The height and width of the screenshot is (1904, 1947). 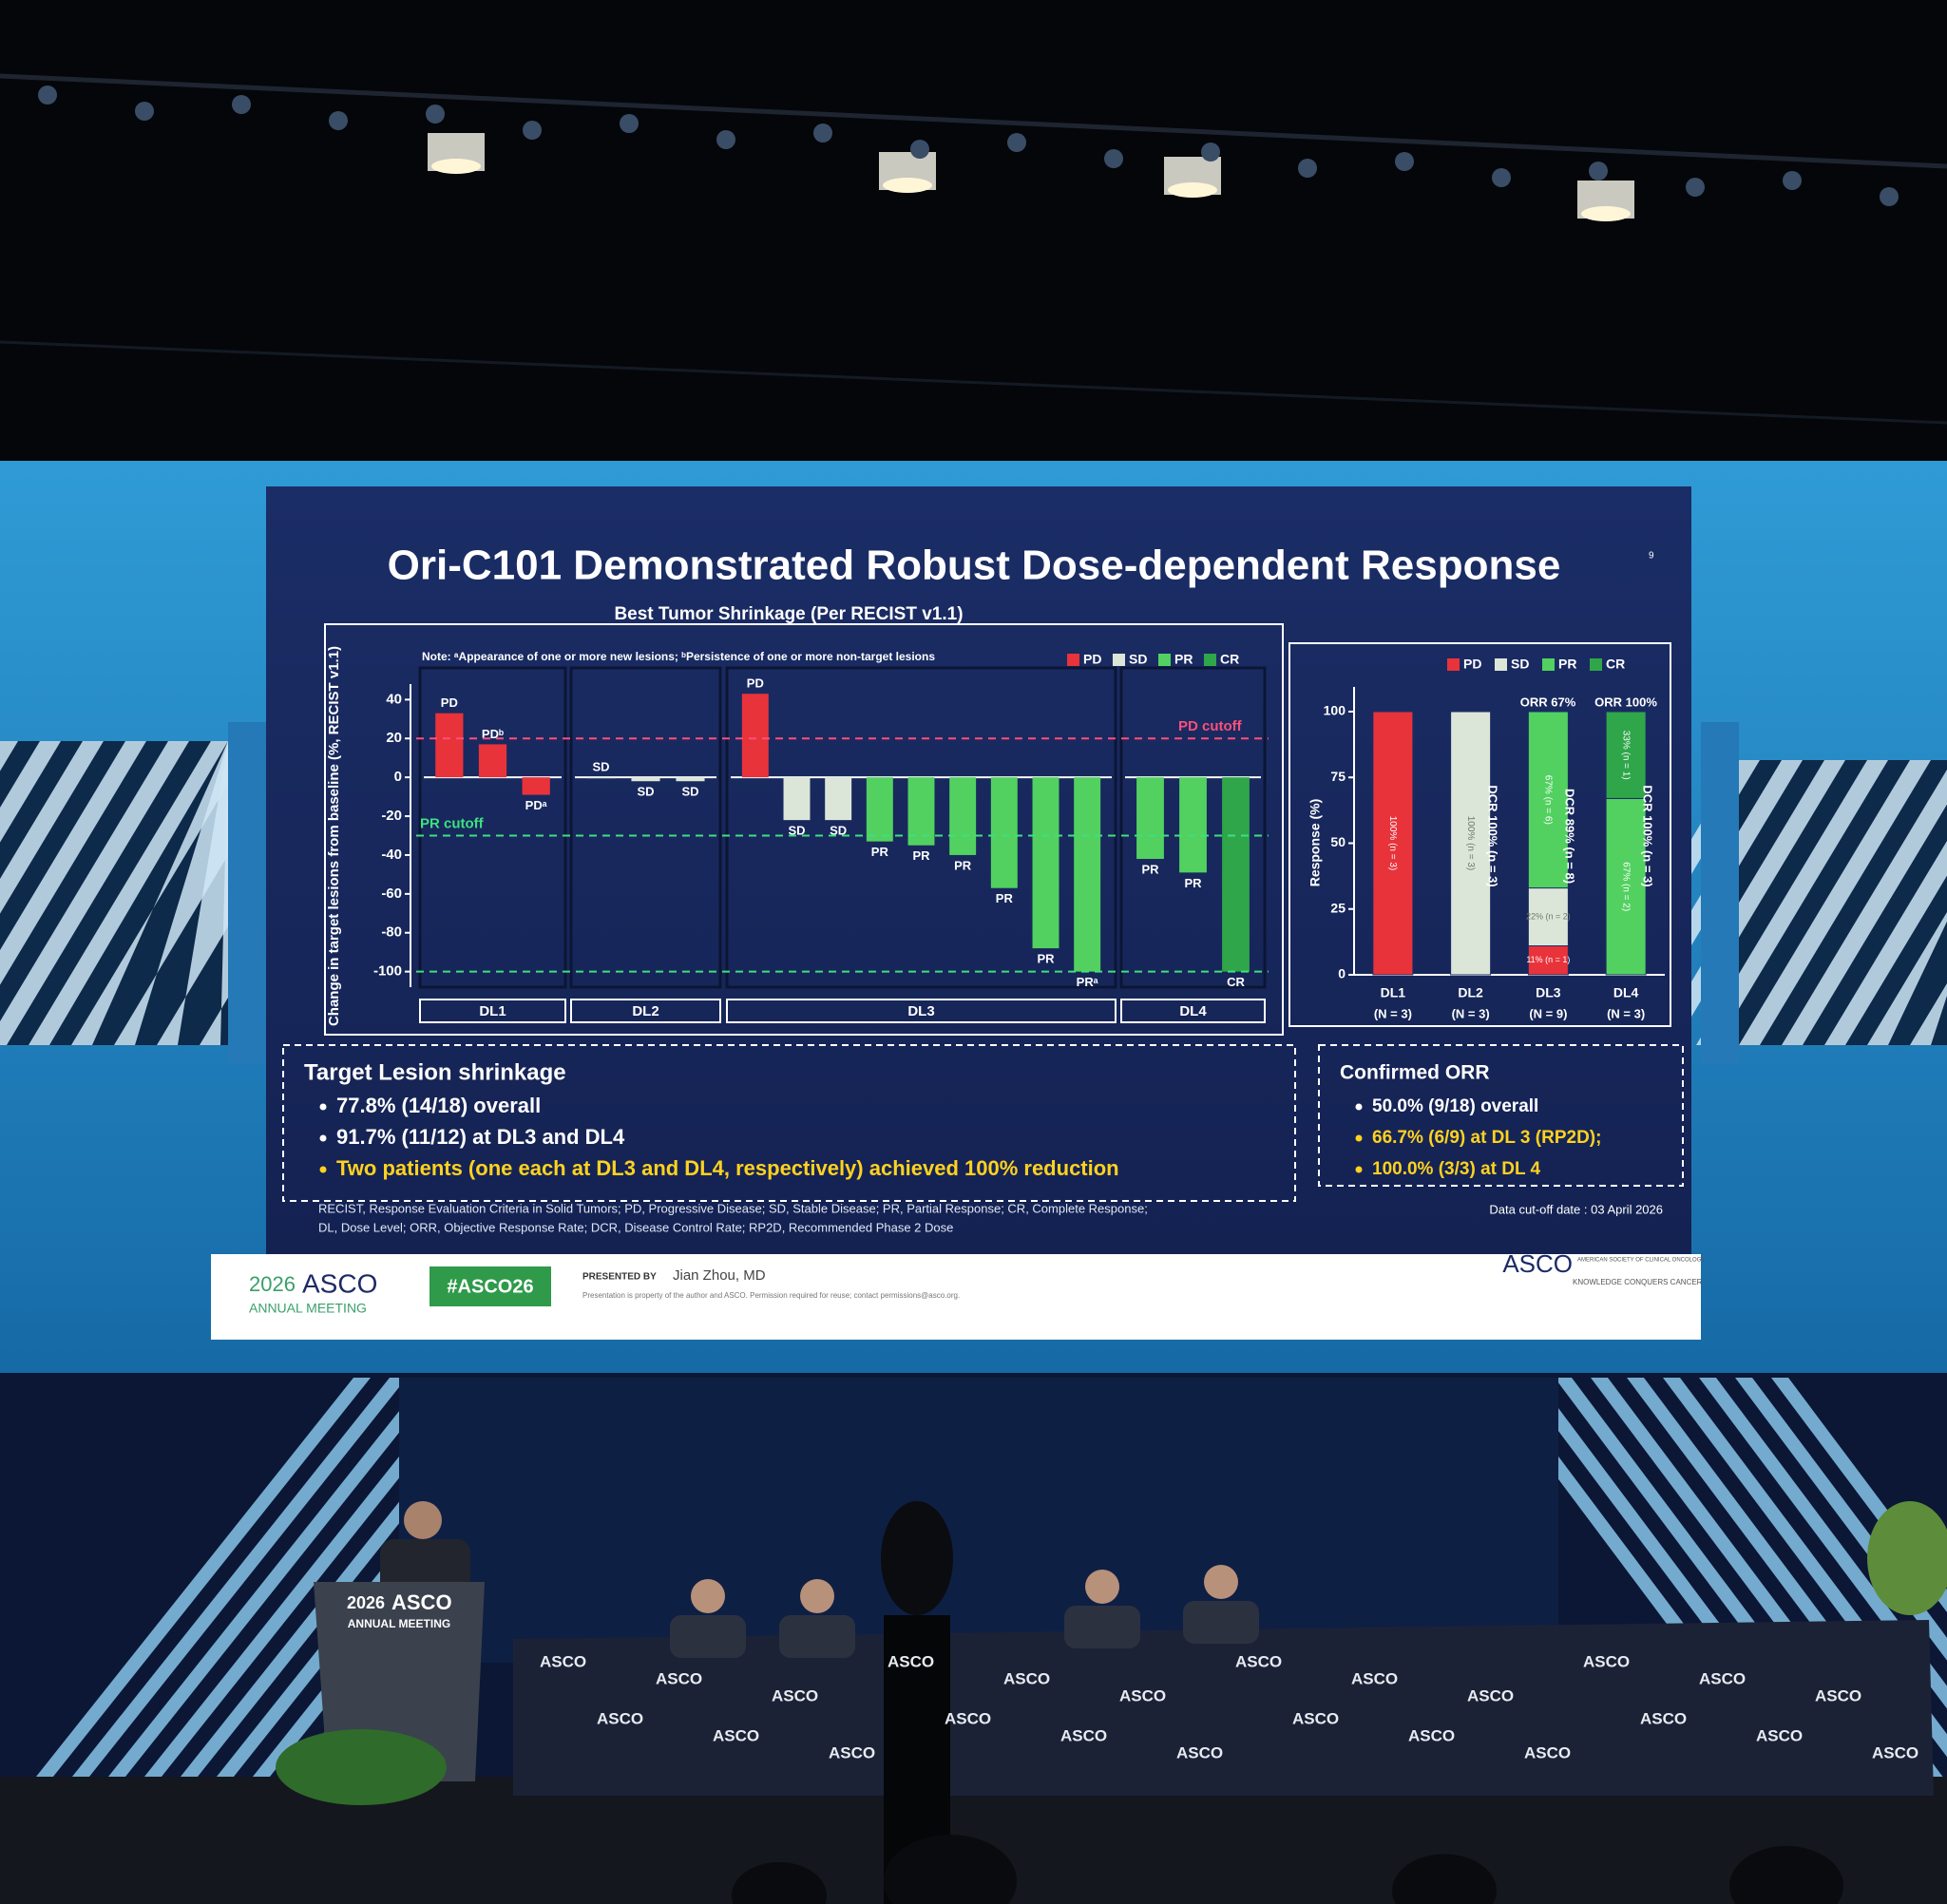 I want to click on group-label: DL2, so click(x=645, y=1011).